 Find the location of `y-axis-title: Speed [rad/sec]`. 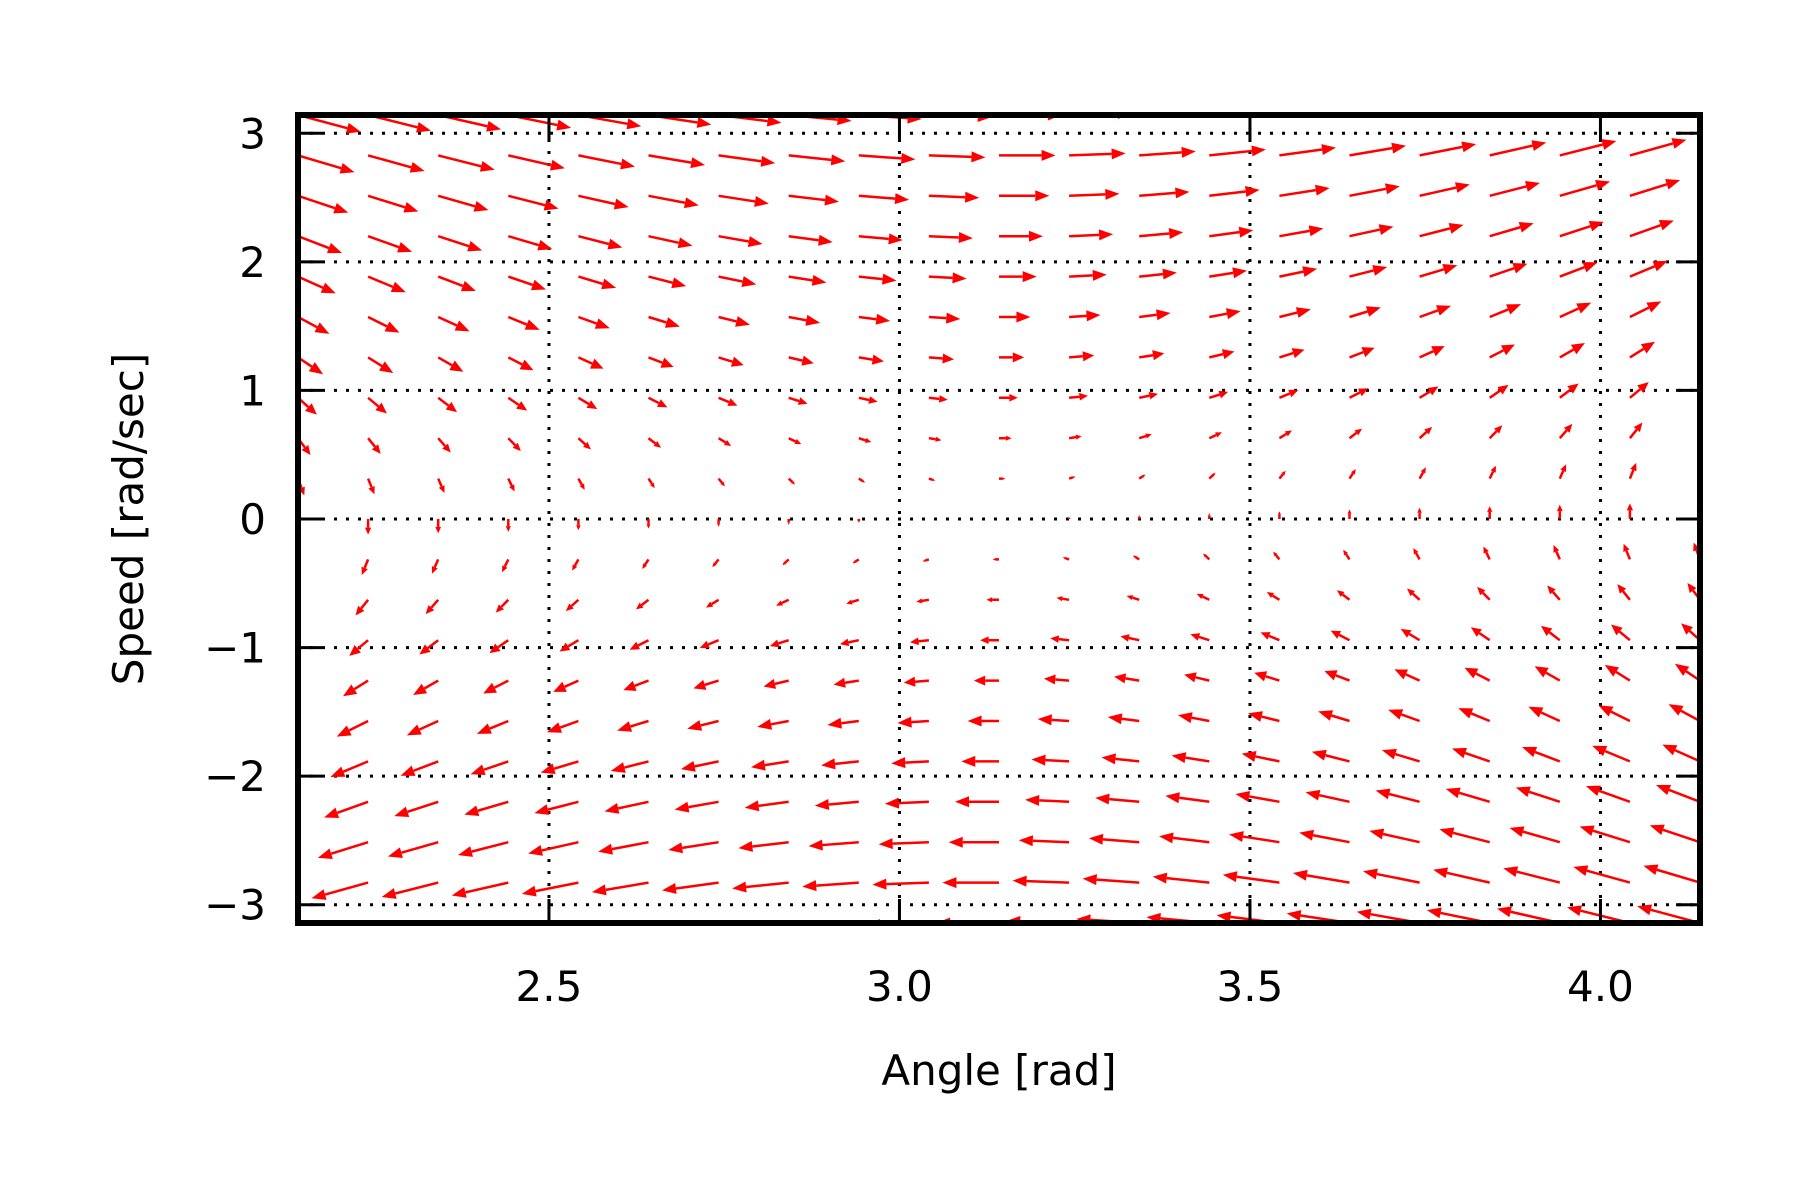

y-axis-title: Speed [rad/sec] is located at coordinates (128, 519).